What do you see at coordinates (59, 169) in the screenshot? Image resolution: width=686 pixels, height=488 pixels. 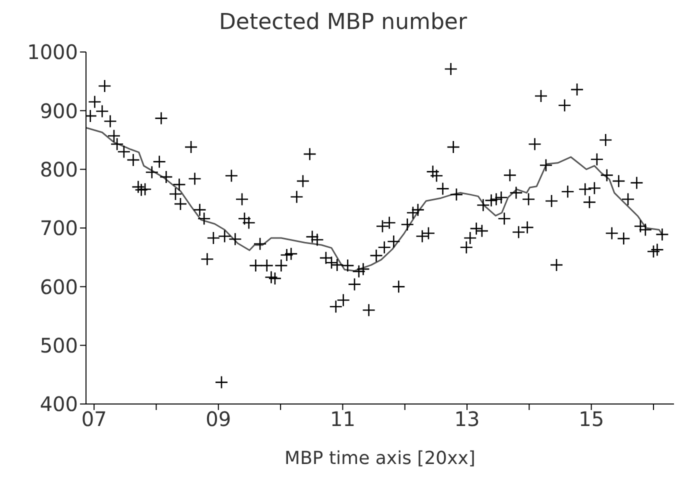 I see `y-tick-label: 800` at bounding box center [59, 169].